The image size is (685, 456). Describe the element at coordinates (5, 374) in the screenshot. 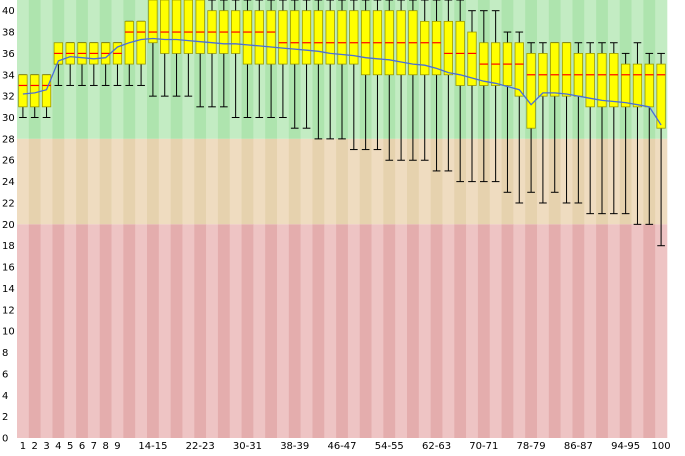

I see `y-tick-label: 6` at that location.